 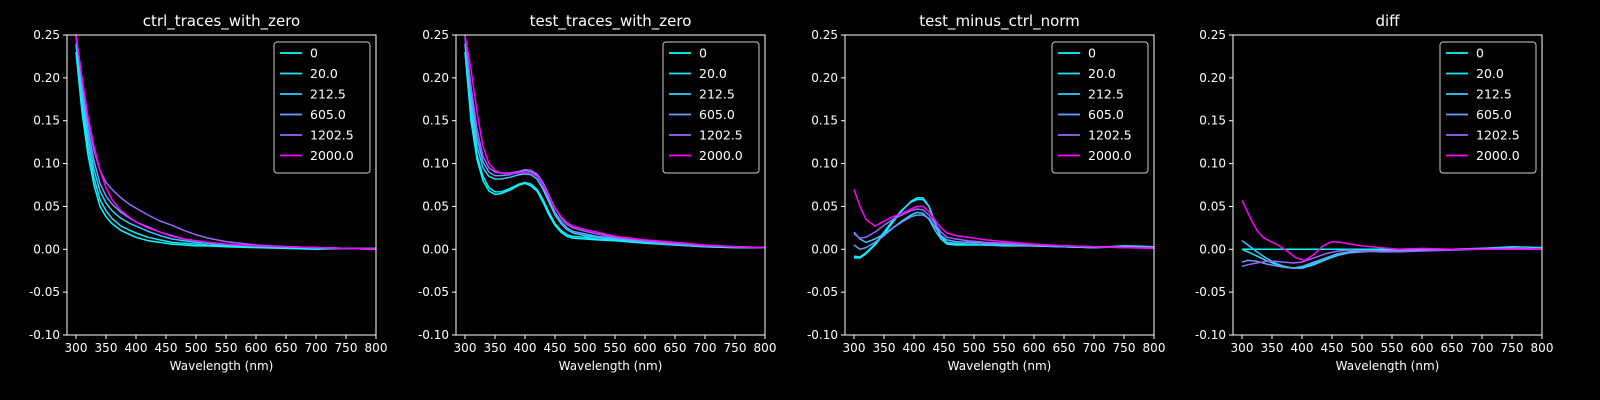 I want to click on chart-title: test_traces_with_zero, so click(x=611, y=21).